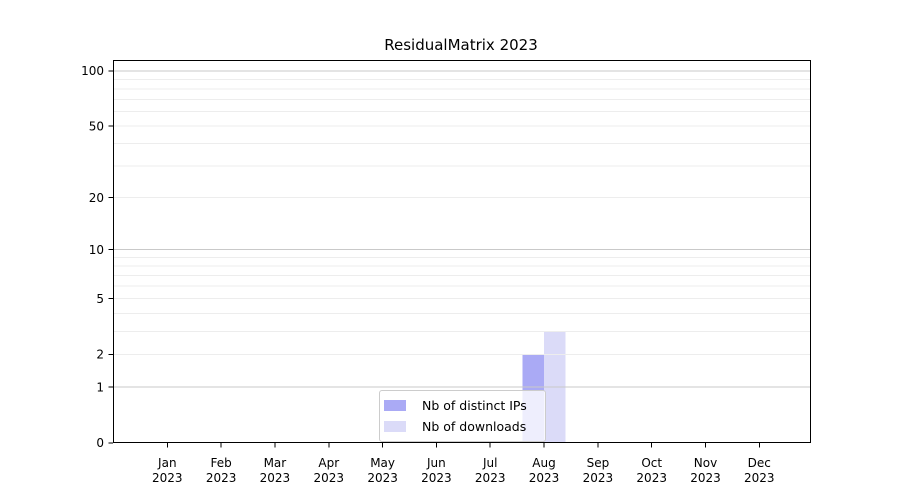 Image resolution: width=900 pixels, height=500 pixels. Describe the element at coordinates (651, 470) in the screenshot. I see `x-tick-label: Oct 2023` at that location.